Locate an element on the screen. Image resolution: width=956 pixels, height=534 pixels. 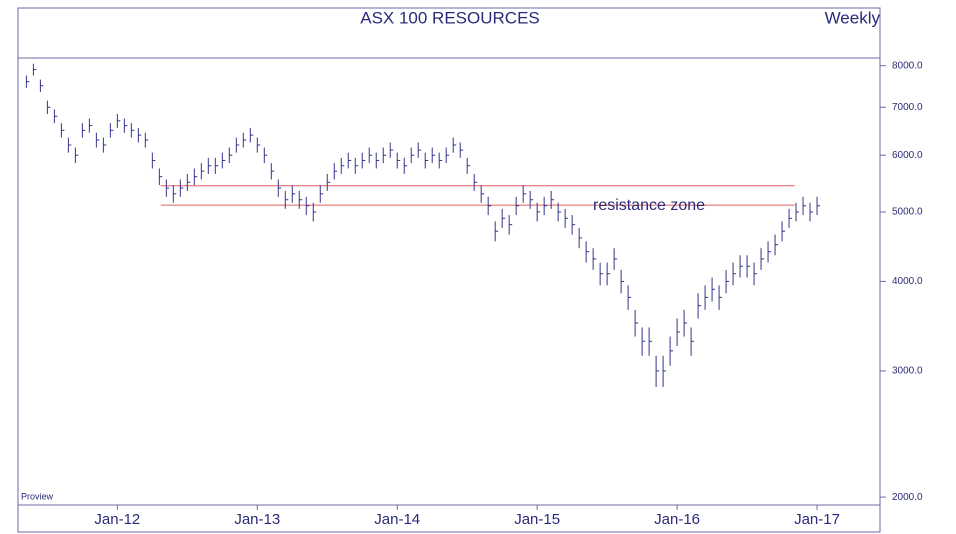
x-tick-label: Jan-12 is located at coordinates (117, 519).